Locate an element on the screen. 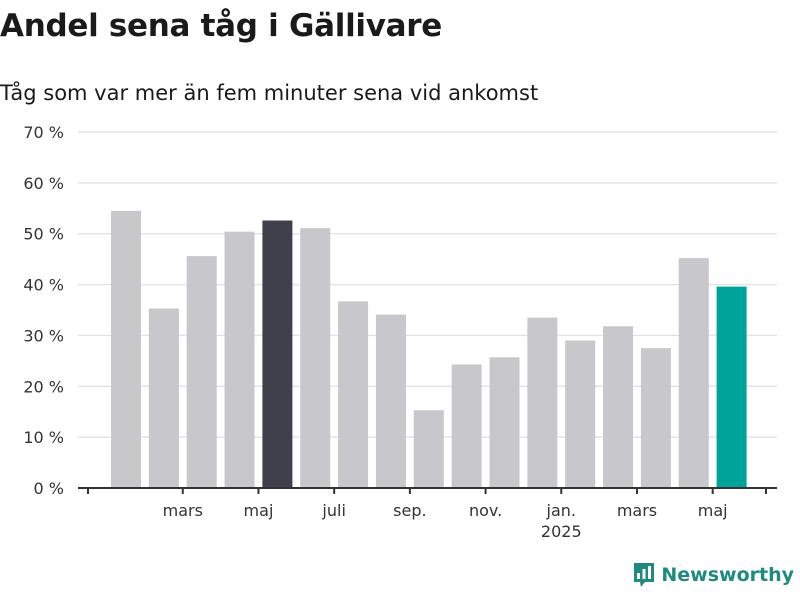 The height and width of the screenshot is (600, 800). newsworthy-logo-icon is located at coordinates (644, 575).